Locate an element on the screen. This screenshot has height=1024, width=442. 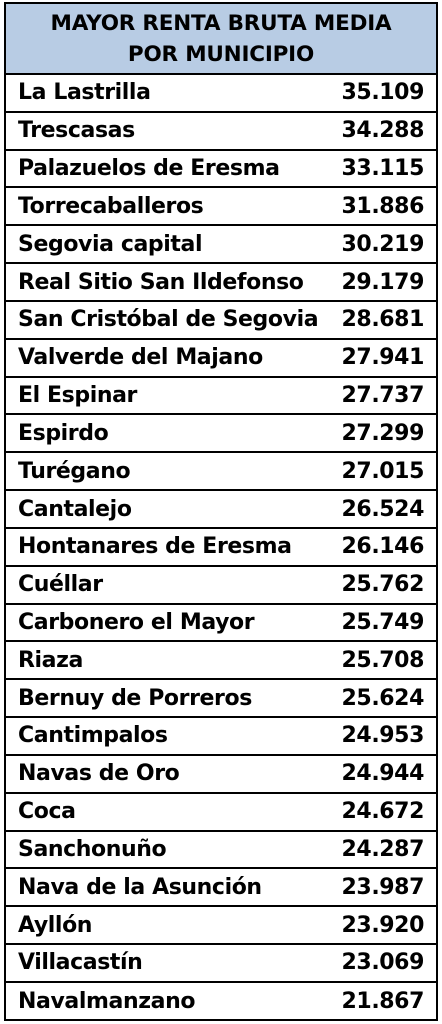
table-row: Real Sitio San Ildefonso 29.179 is located at coordinates (221, 283).